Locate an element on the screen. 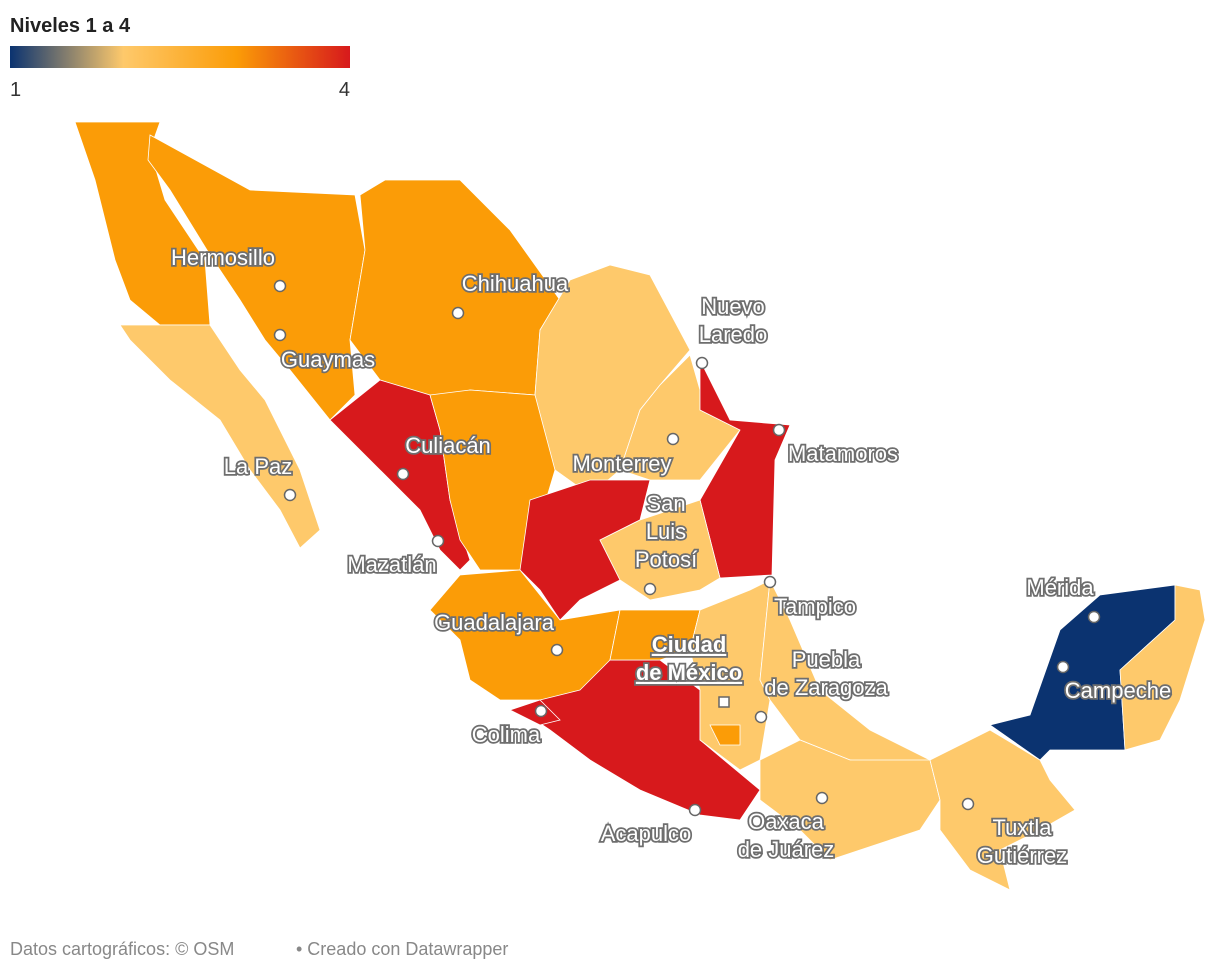  city-label: Colima is located at coordinates (506, 734).